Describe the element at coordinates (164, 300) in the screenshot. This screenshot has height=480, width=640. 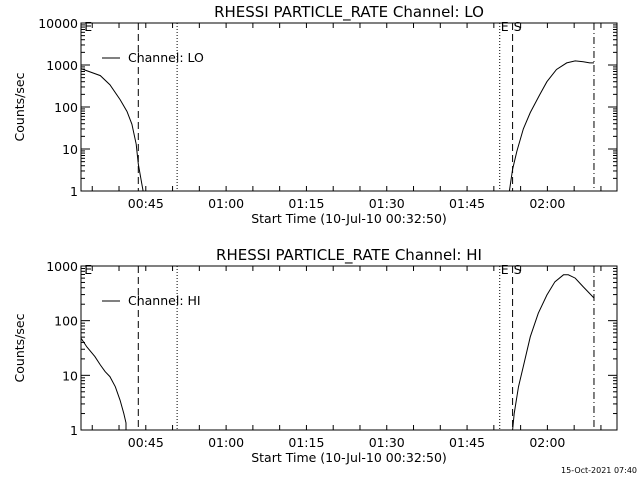
I see `legend-label: Channel: HI` at that location.